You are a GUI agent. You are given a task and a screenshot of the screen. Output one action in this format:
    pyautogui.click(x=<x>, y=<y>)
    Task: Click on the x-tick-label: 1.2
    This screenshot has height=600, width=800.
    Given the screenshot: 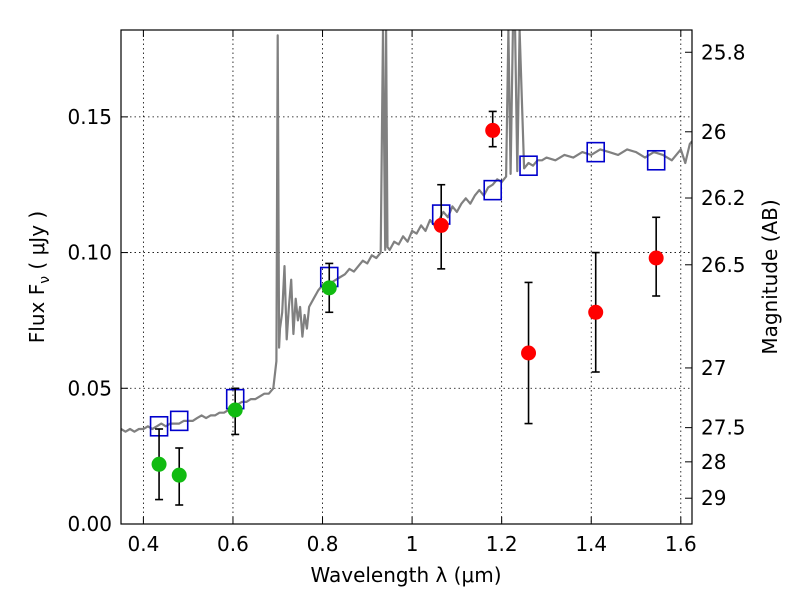 What is the action you would take?
    pyautogui.click(x=502, y=544)
    